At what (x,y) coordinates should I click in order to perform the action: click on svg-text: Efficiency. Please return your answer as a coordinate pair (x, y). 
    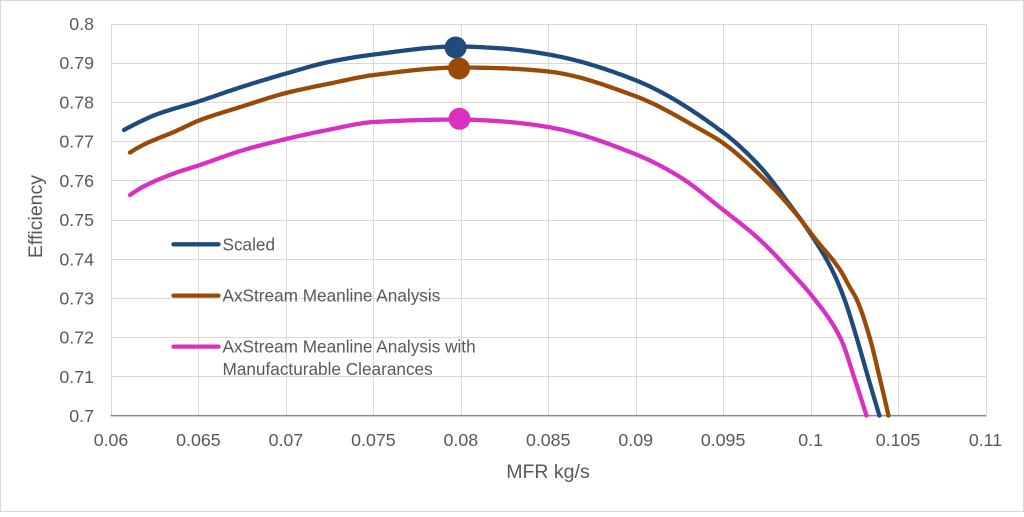
    Looking at the image, I should click on (36, 216).